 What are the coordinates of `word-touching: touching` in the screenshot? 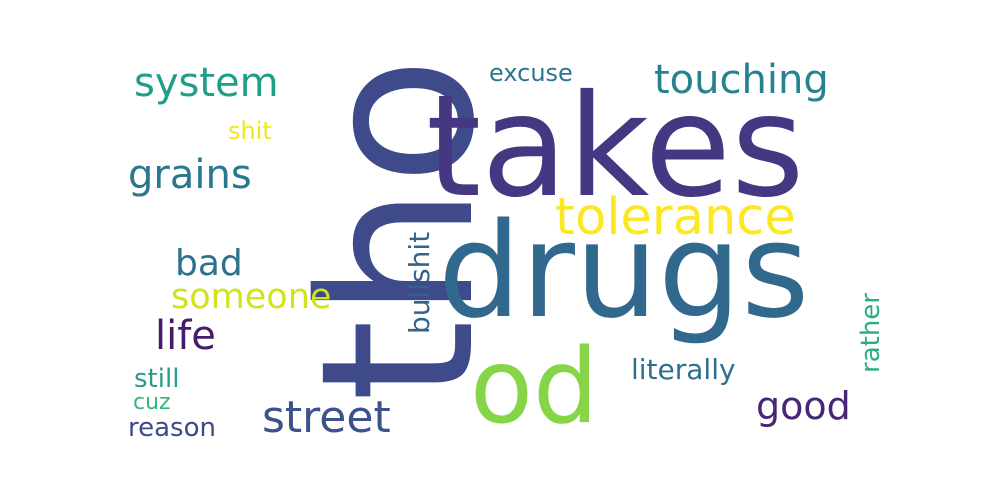 It's located at (741, 80).